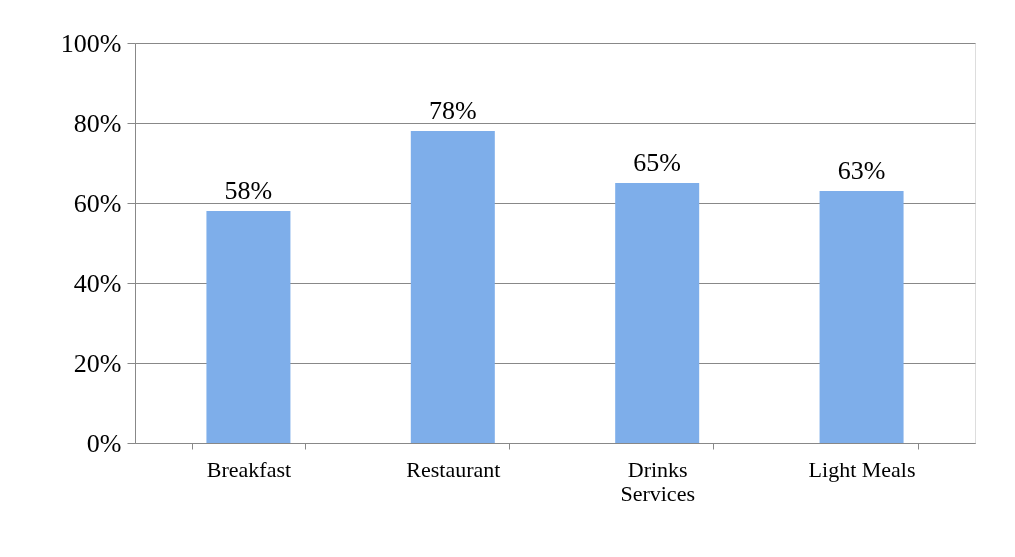  What do you see at coordinates (248, 190) in the screenshot?
I see `data-label: 58%` at bounding box center [248, 190].